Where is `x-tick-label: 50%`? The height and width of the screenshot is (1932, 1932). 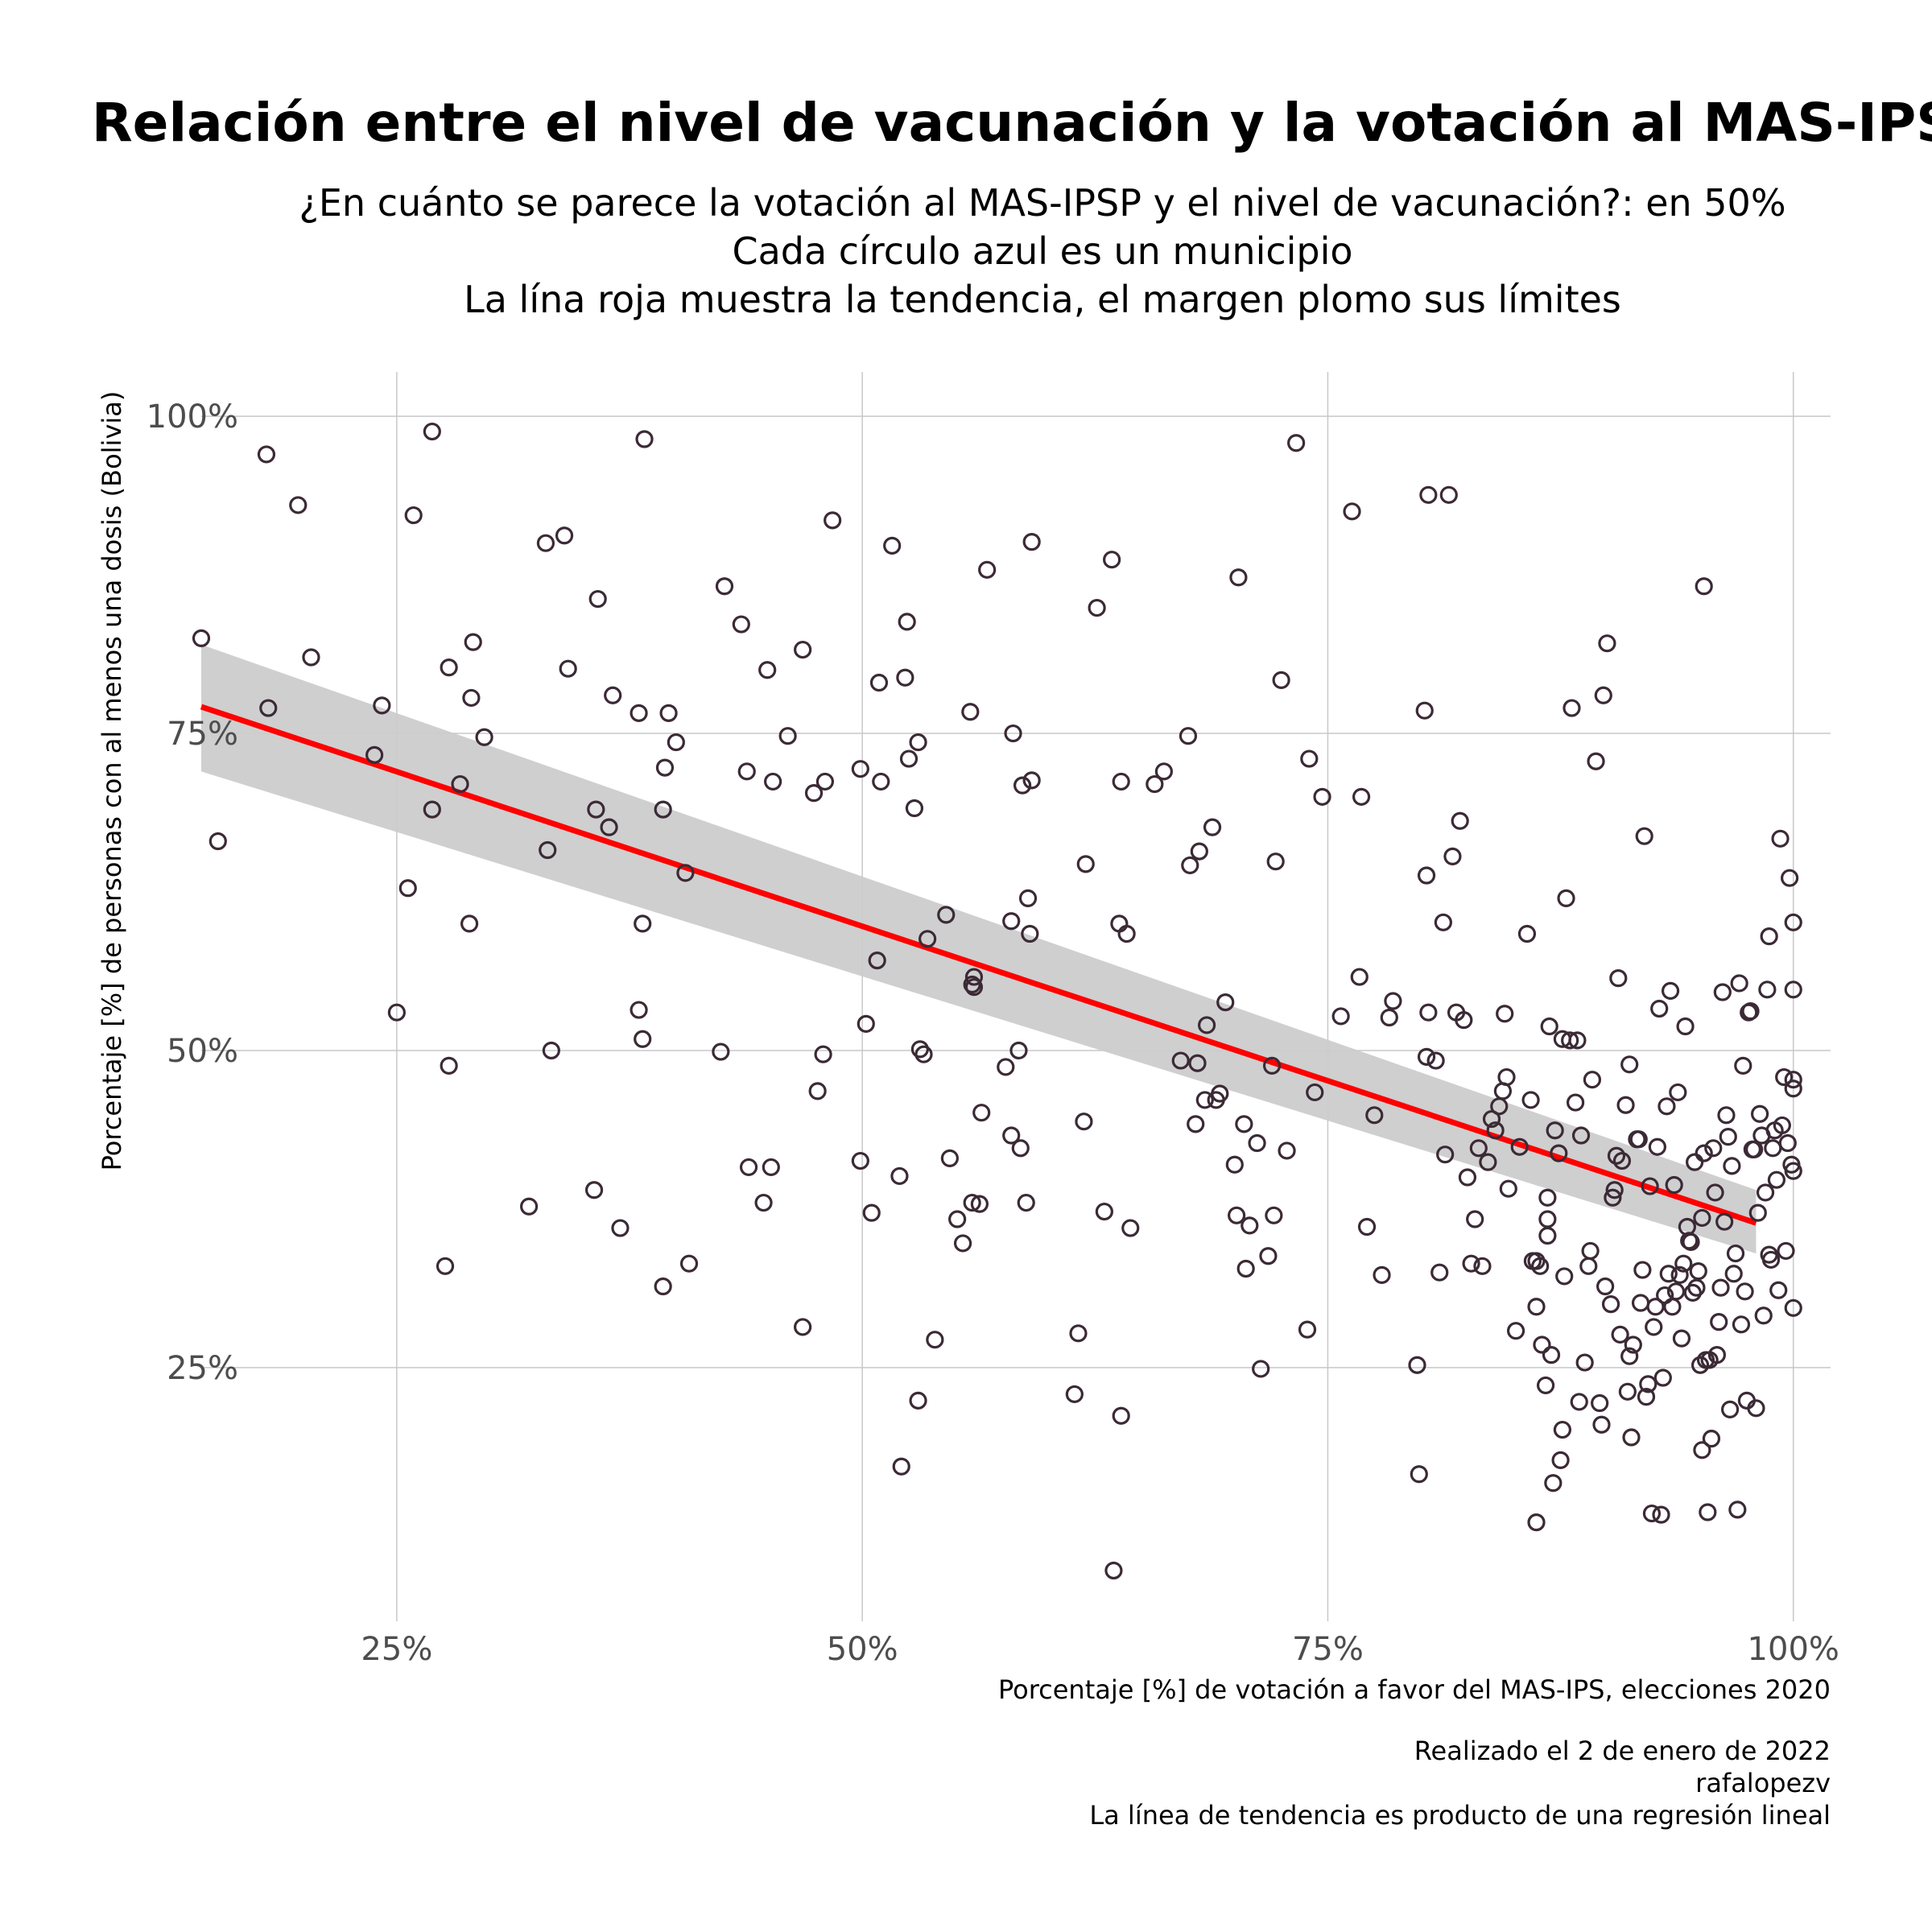 x-tick-label: 50% is located at coordinates (862, 1649).